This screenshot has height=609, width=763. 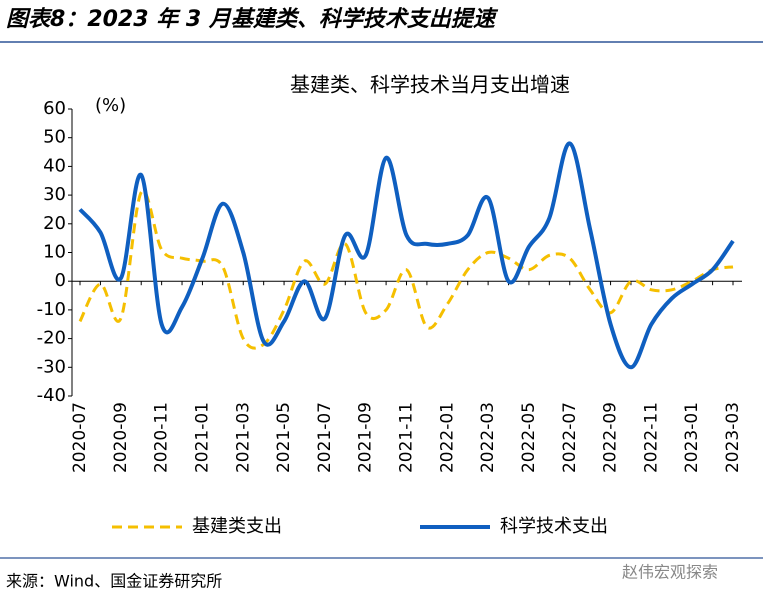 I want to click on x-tick-label: 2022-09, so click(x=611, y=437).